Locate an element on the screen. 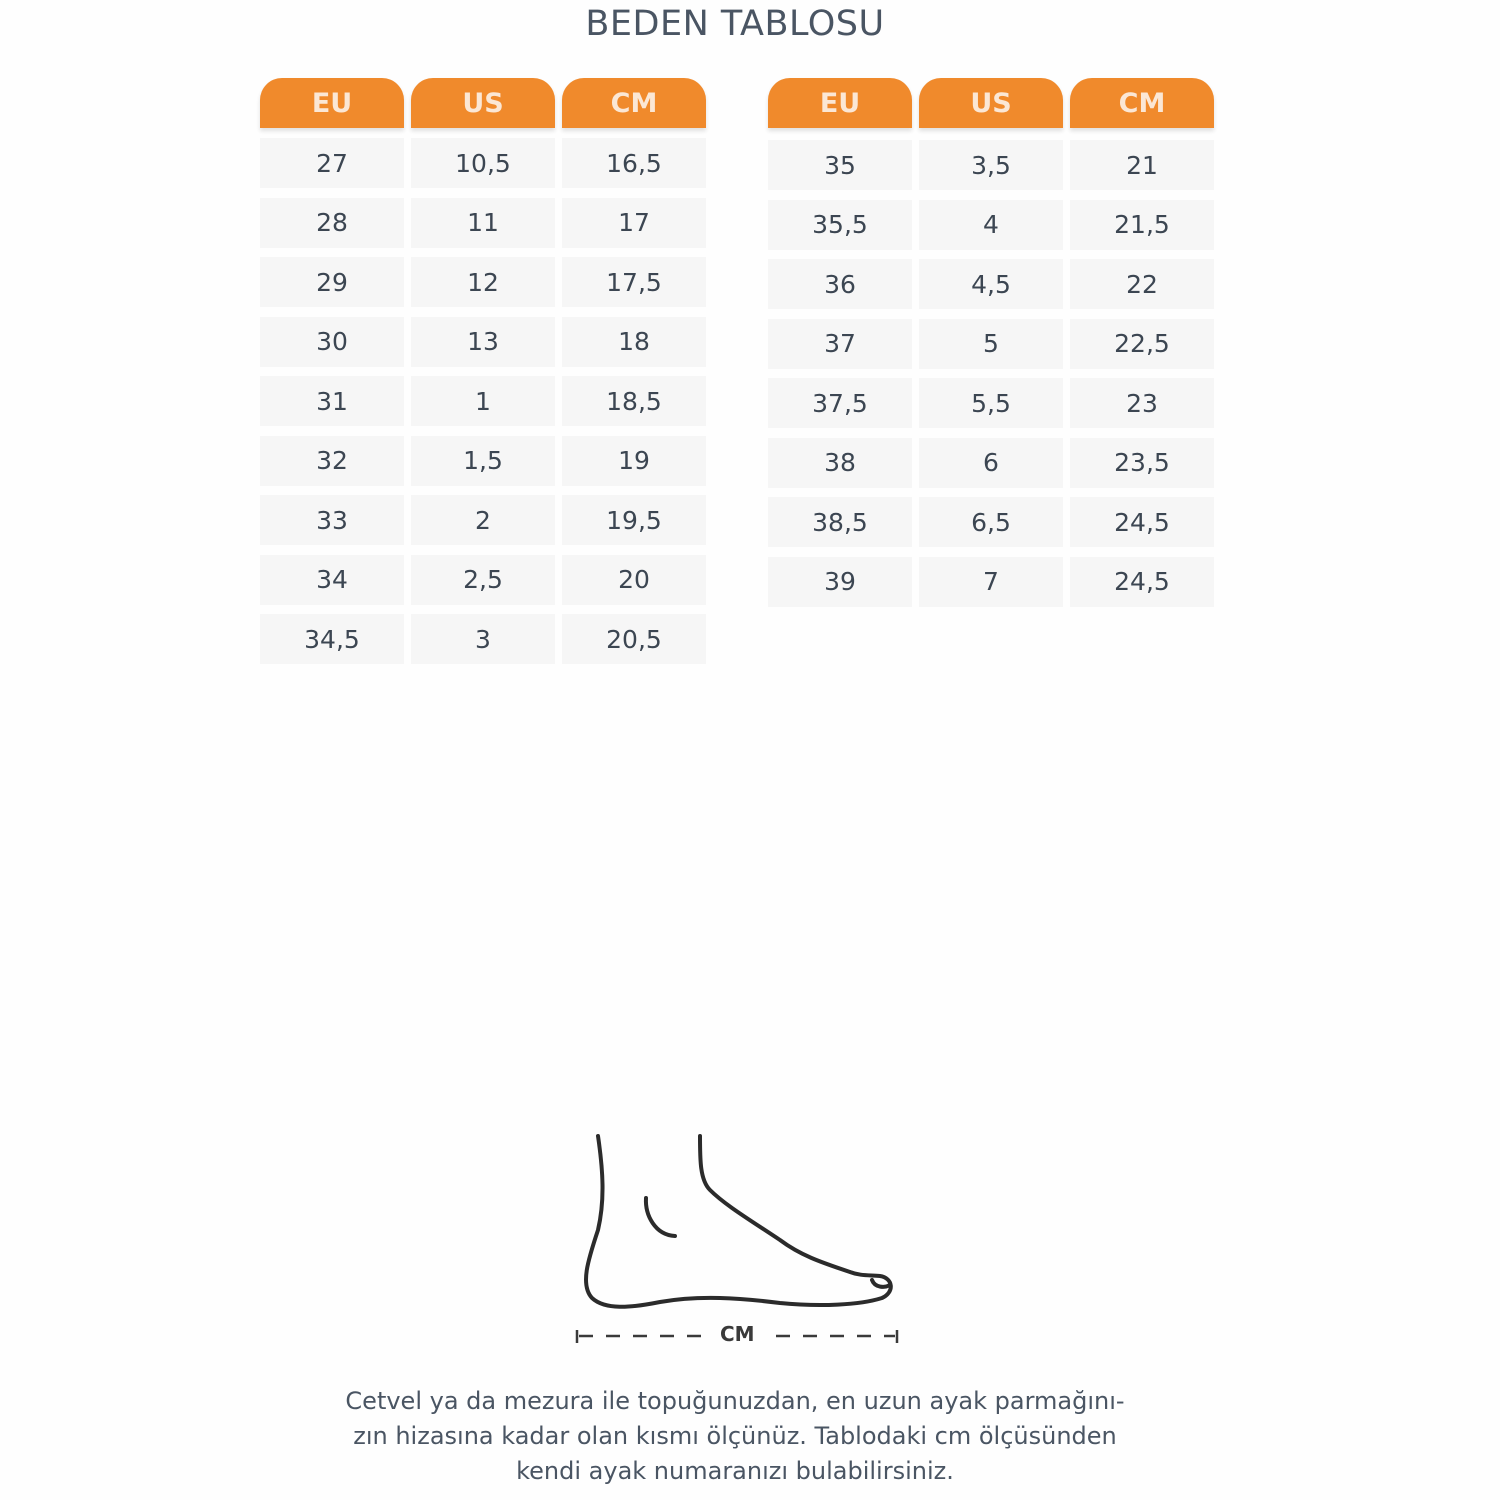  table-row: 32 1,5 19 is located at coordinates (483, 460).